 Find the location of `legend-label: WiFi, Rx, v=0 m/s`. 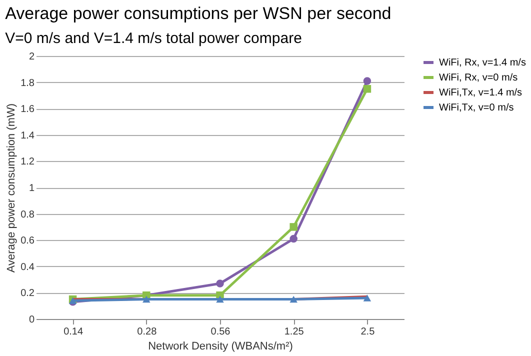

legend-label: WiFi, Rx, v=0 m/s is located at coordinates (478, 78).